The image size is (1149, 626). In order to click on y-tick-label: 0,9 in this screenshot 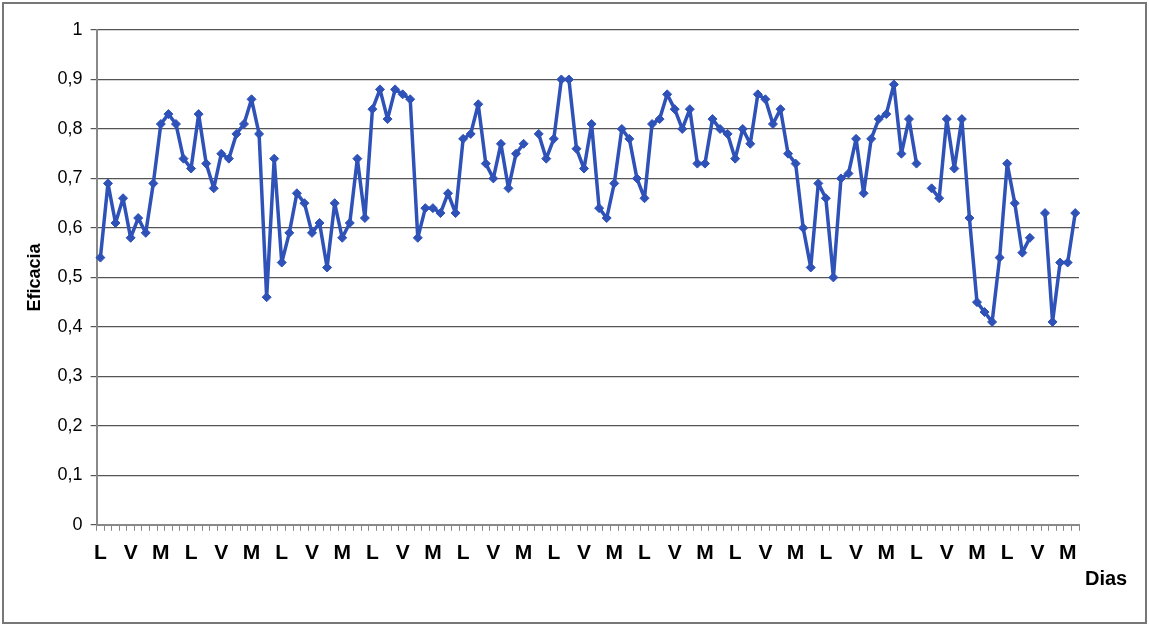, I will do `click(70, 78)`.